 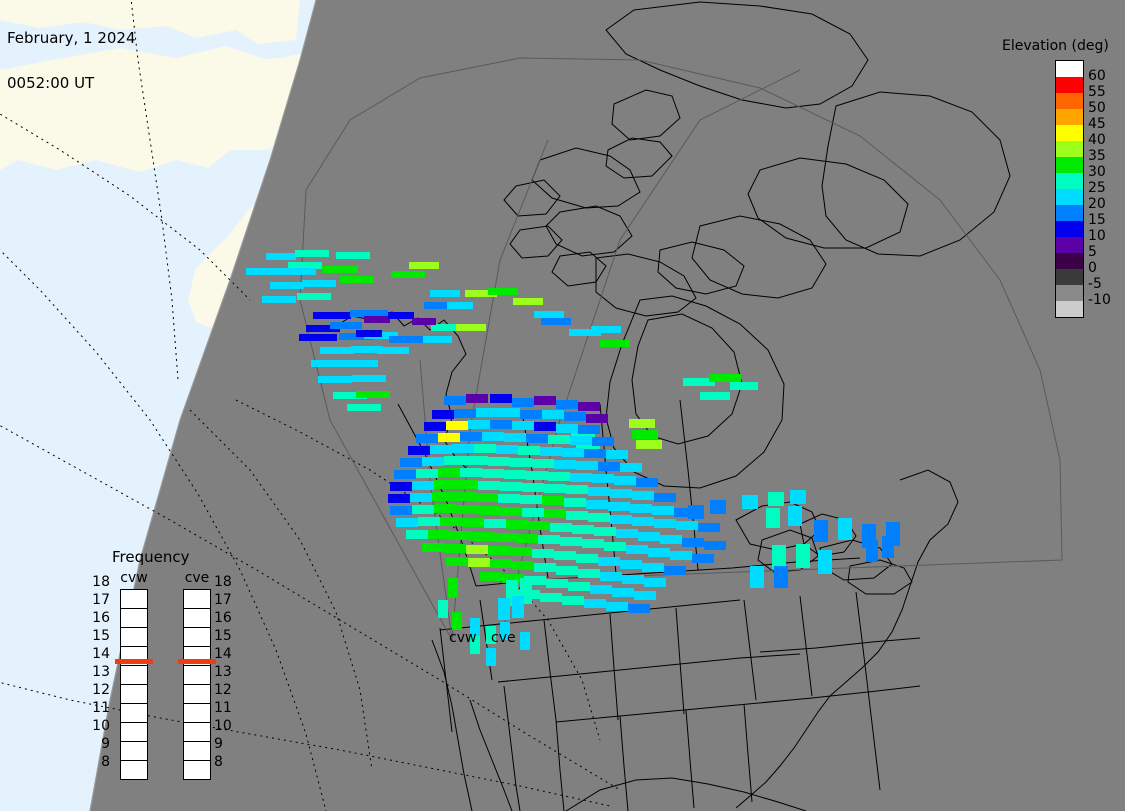 What do you see at coordinates (223, 708) in the screenshot?
I see `frequency-tick-label: 11` at bounding box center [223, 708].